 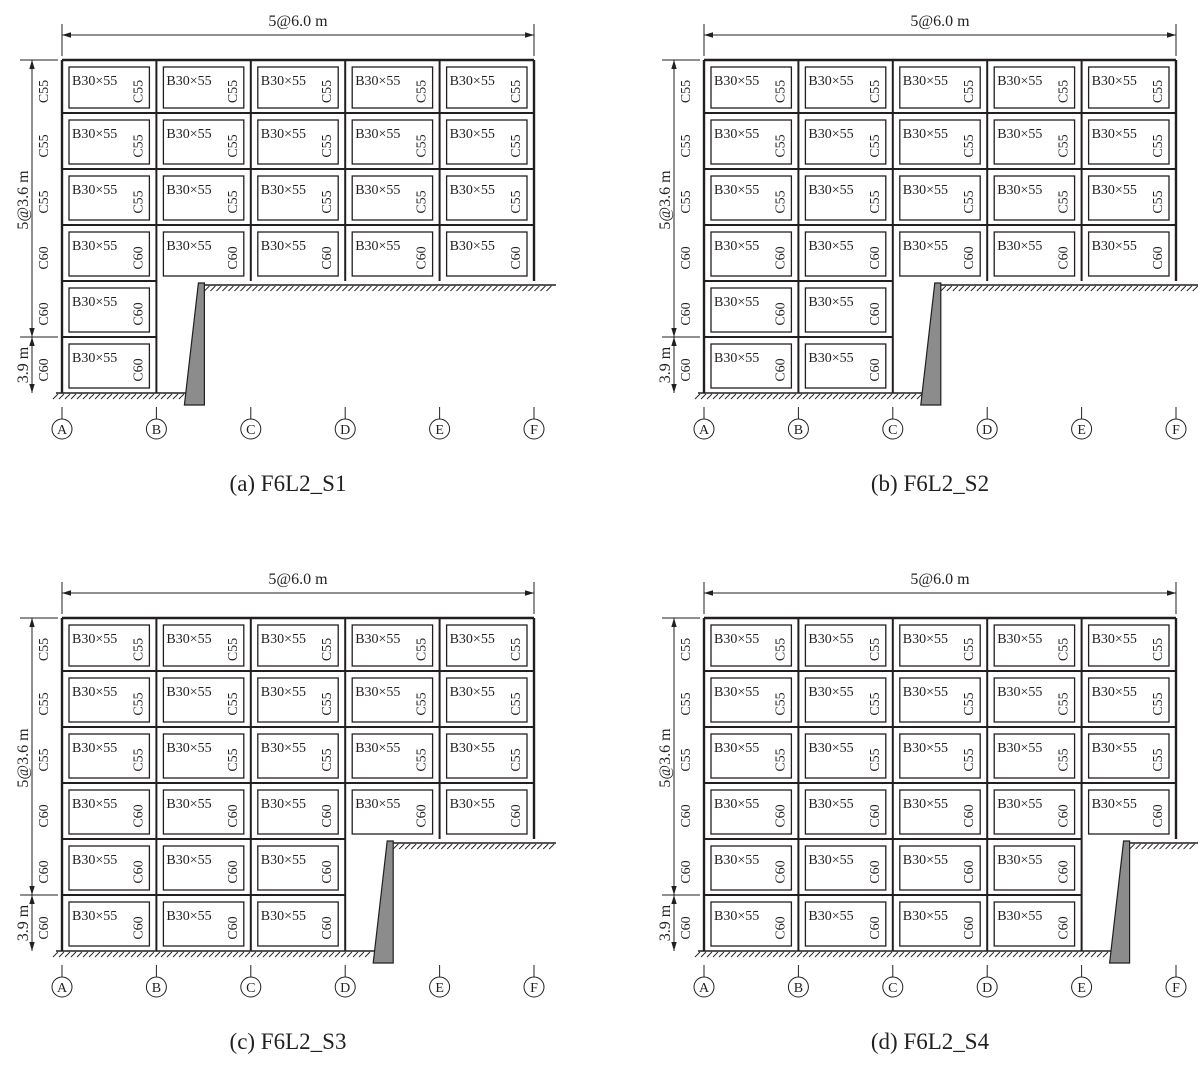 I want to click on axis-label: B, so click(x=156, y=988).